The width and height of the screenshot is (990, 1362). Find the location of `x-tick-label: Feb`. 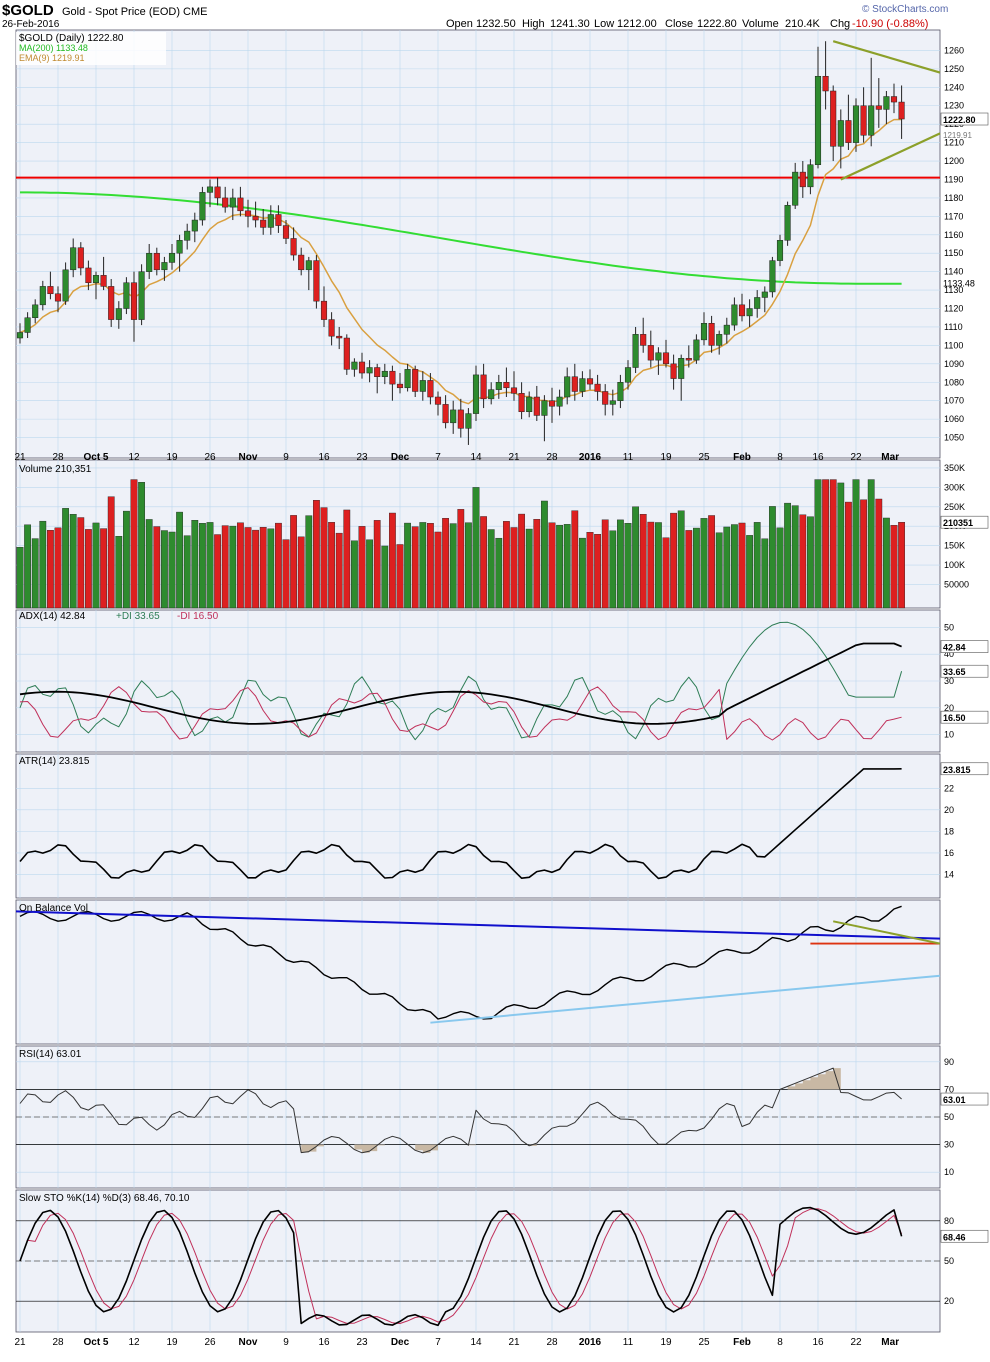

x-tick-label: Feb is located at coordinates (742, 457).